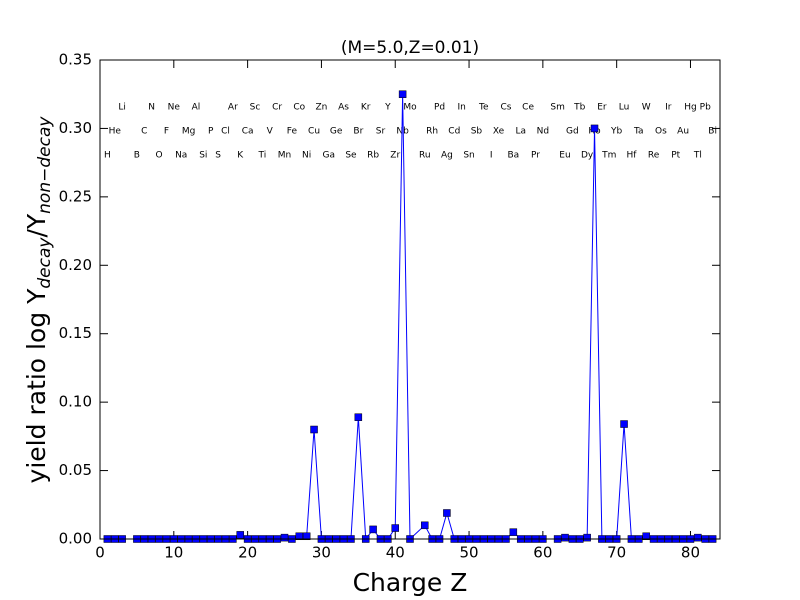  What do you see at coordinates (336, 132) in the screenshot?
I see `element-label: Ge` at bounding box center [336, 132].